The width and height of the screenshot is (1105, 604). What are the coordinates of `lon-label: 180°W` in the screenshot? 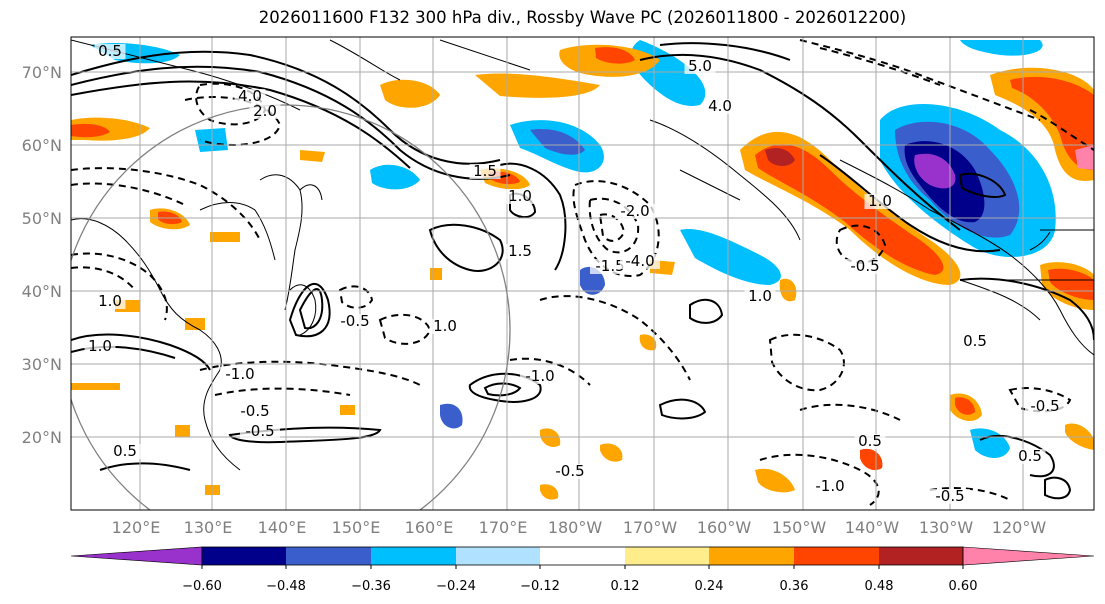 It's located at (575, 527).